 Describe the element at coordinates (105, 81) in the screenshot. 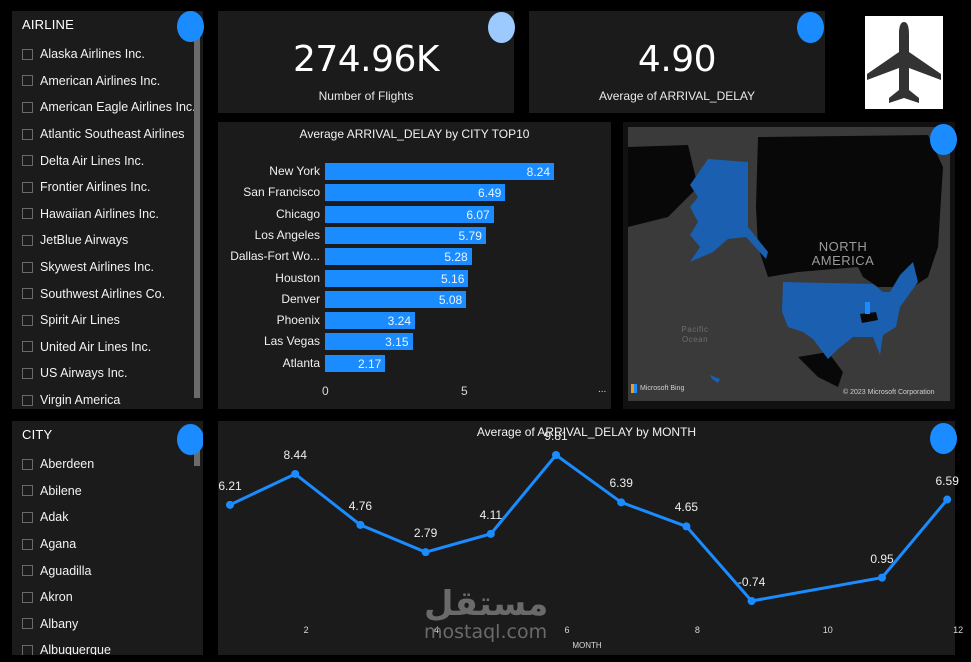

I see `slicer-item: American Airlines Inc.` at that location.